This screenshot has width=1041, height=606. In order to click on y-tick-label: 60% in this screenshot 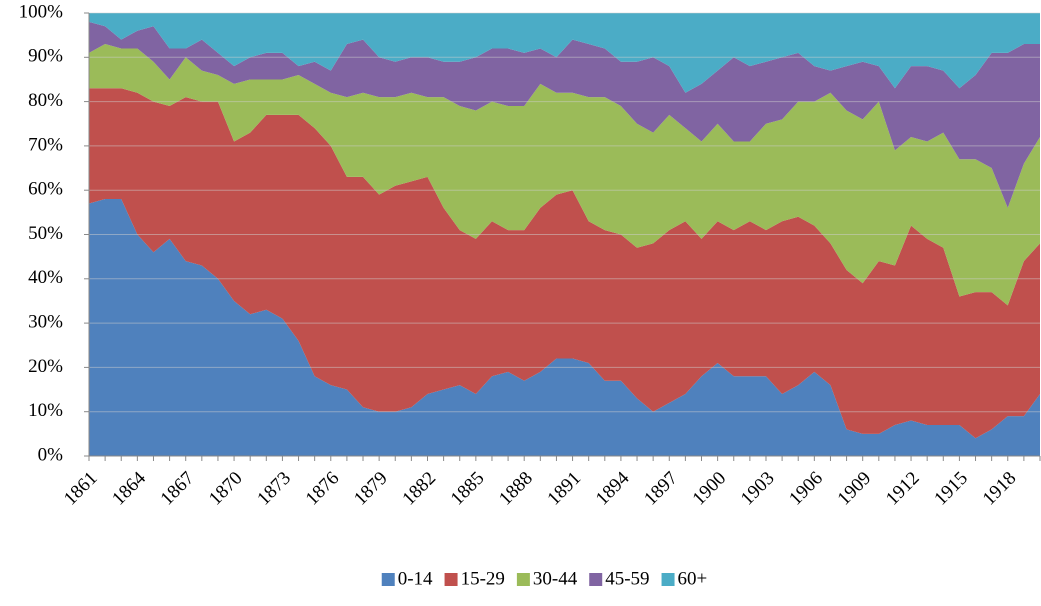, I will do `click(45, 189)`.